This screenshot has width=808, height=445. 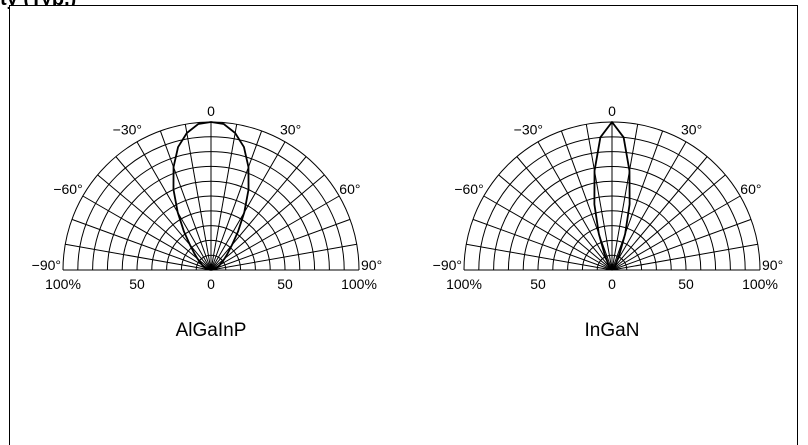 I want to click on radial-tick-1-4: 100%, so click(x=760, y=284).